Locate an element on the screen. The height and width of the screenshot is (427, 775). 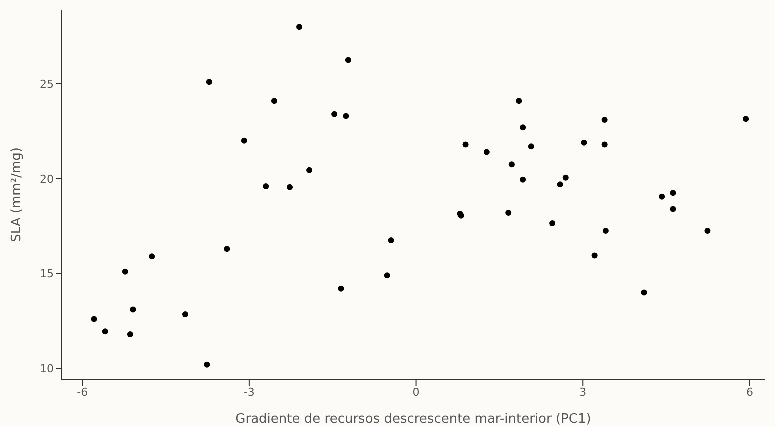
x-tick-label: 0 is located at coordinates (416, 392).